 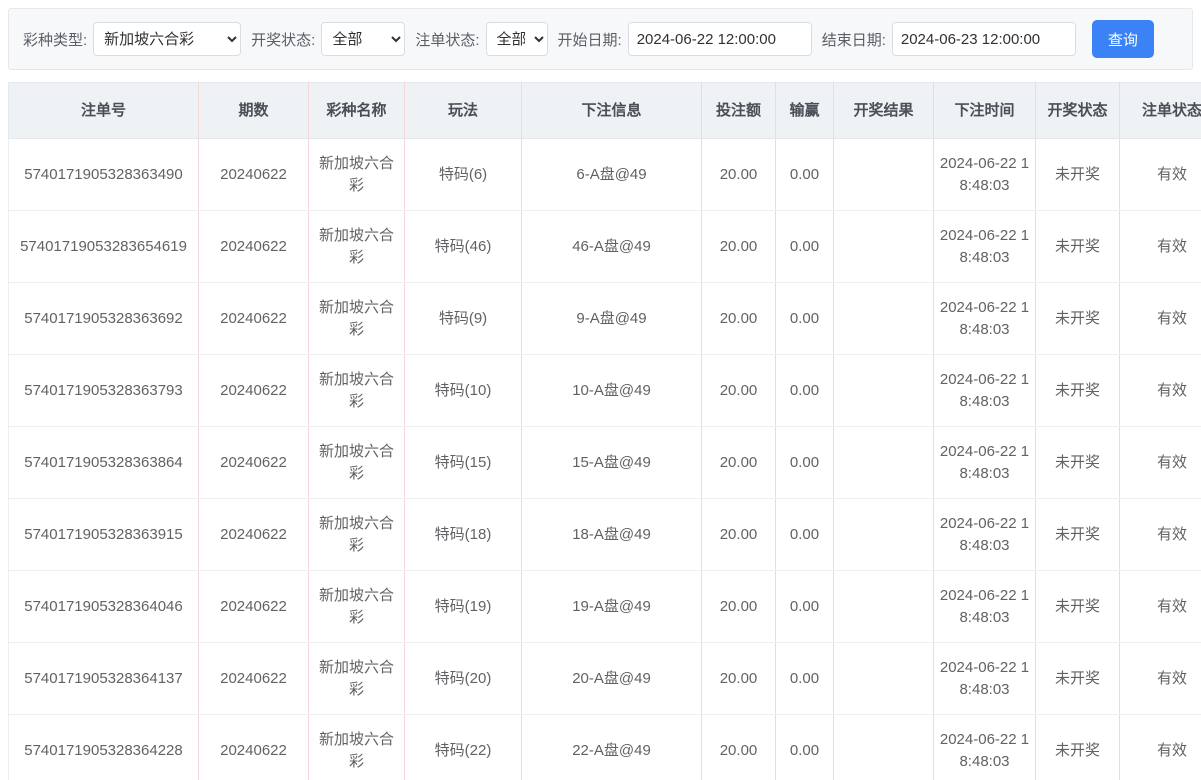 What do you see at coordinates (463, 318) in the screenshot?
I see `cell-play: 特码(9)` at bounding box center [463, 318].